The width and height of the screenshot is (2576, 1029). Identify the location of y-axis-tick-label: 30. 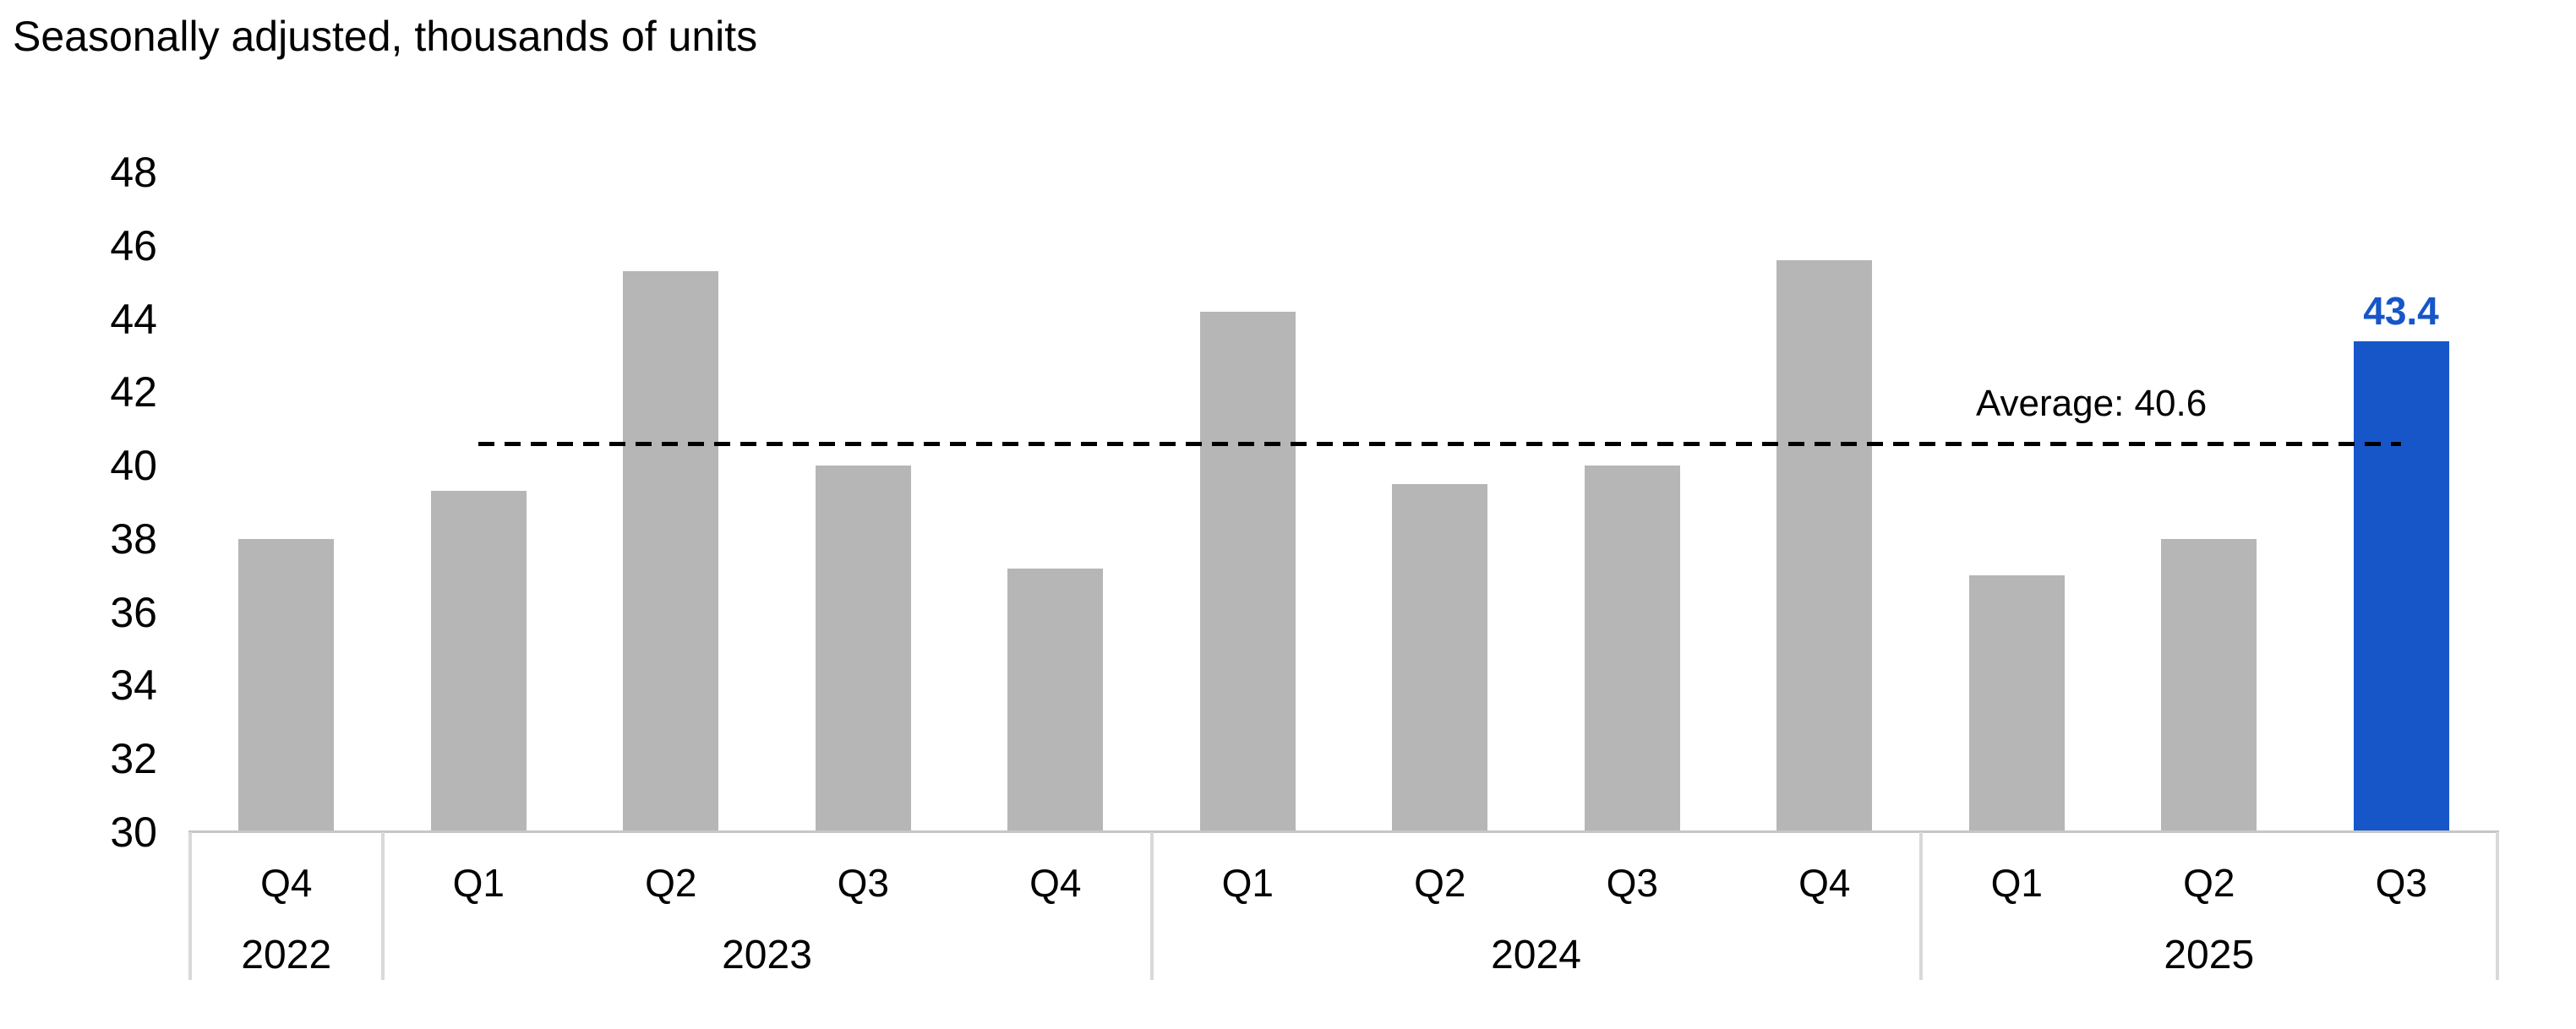
(133, 832).